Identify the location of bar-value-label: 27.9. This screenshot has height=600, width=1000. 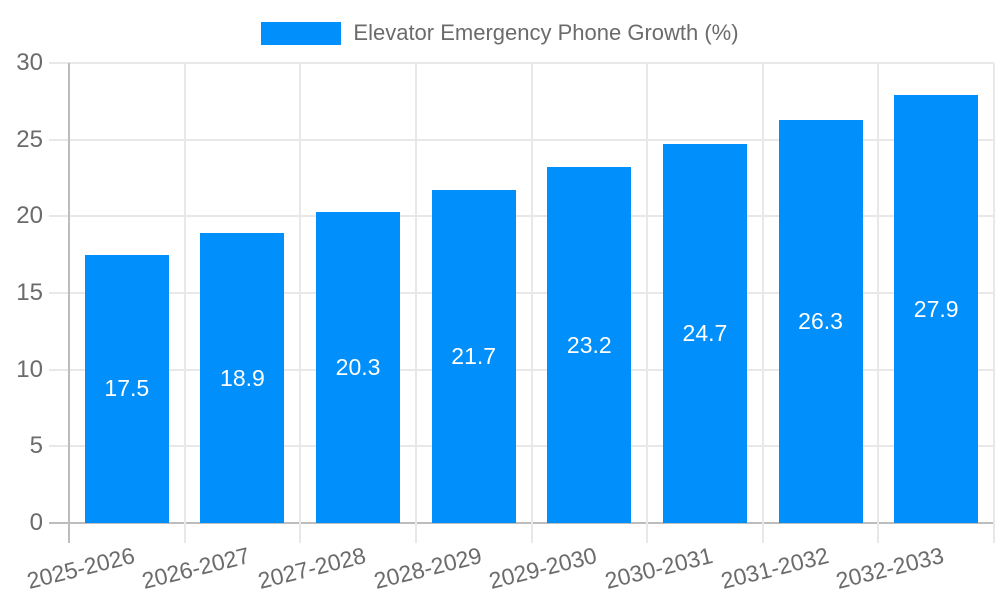
(936, 308).